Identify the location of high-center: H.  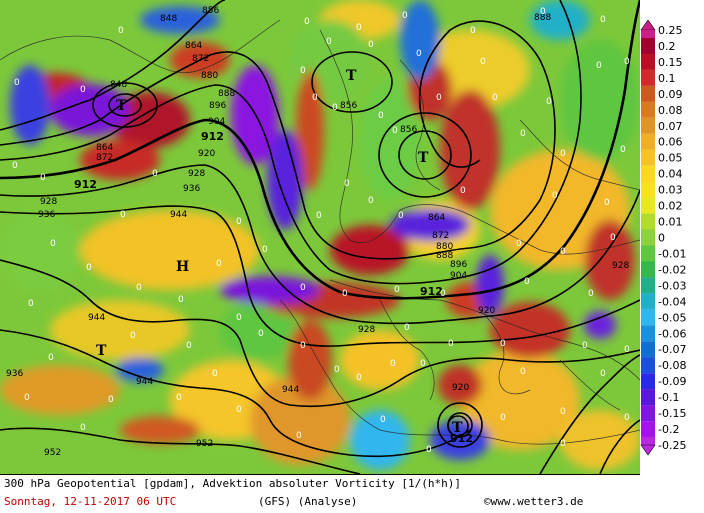
(182, 267).